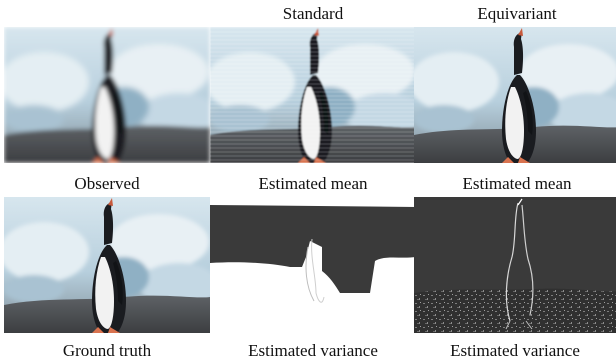 Image resolution: width=616 pixels, height=362 pixels. Describe the element at coordinates (515, 95) in the screenshot. I see `equivariant-mean-image` at that location.